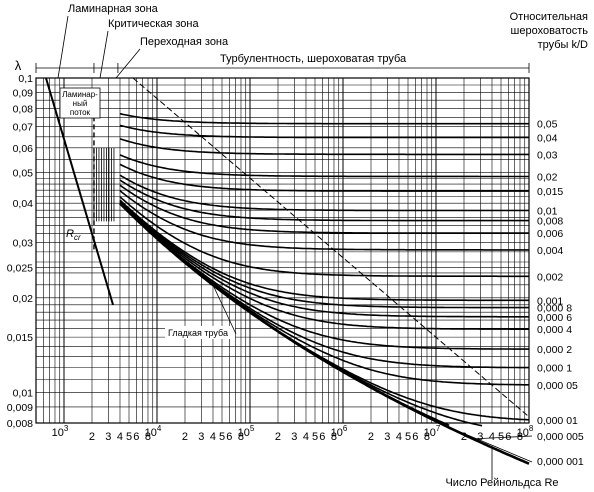 This screenshot has width=594, height=492. I want to click on x-axis-label: Число Рейнольдса Re, so click(501, 483).